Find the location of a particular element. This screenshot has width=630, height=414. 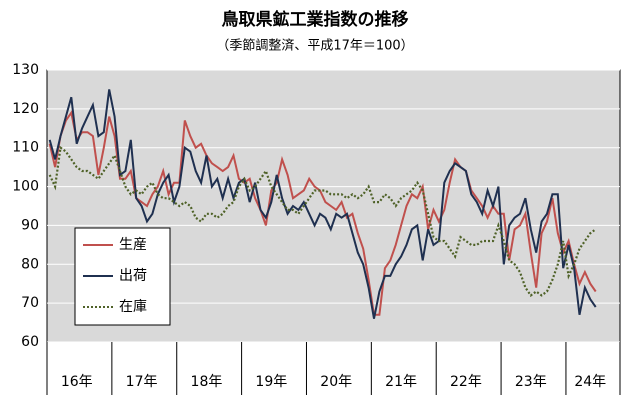

y-tick-label: 80 is located at coordinates (30, 264).